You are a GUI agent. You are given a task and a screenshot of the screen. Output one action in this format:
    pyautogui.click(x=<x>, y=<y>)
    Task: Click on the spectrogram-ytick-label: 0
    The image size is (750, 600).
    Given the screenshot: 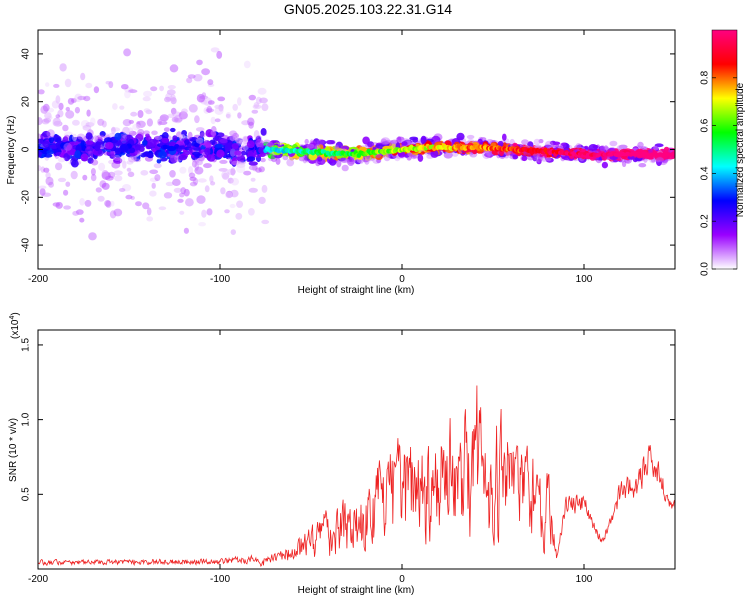 What is the action you would take?
    pyautogui.click(x=26, y=149)
    